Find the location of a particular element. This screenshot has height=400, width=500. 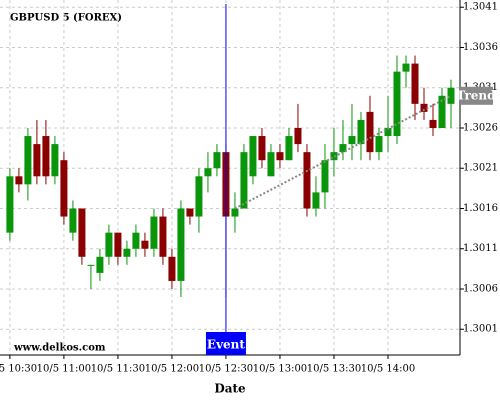

x-tick-label: 10/5 11:30 is located at coordinates (118, 369).